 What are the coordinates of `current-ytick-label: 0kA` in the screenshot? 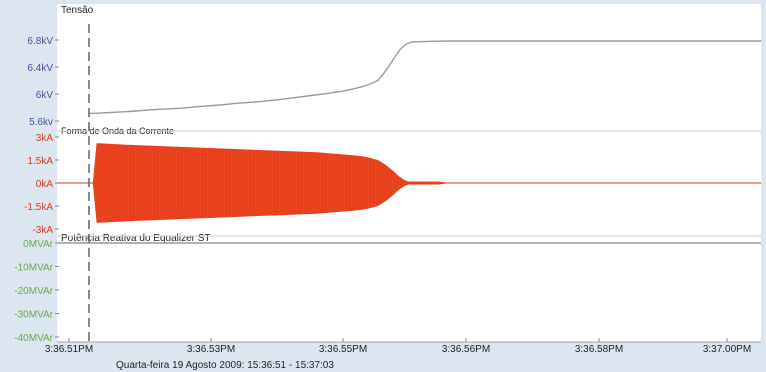 It's located at (45, 184).